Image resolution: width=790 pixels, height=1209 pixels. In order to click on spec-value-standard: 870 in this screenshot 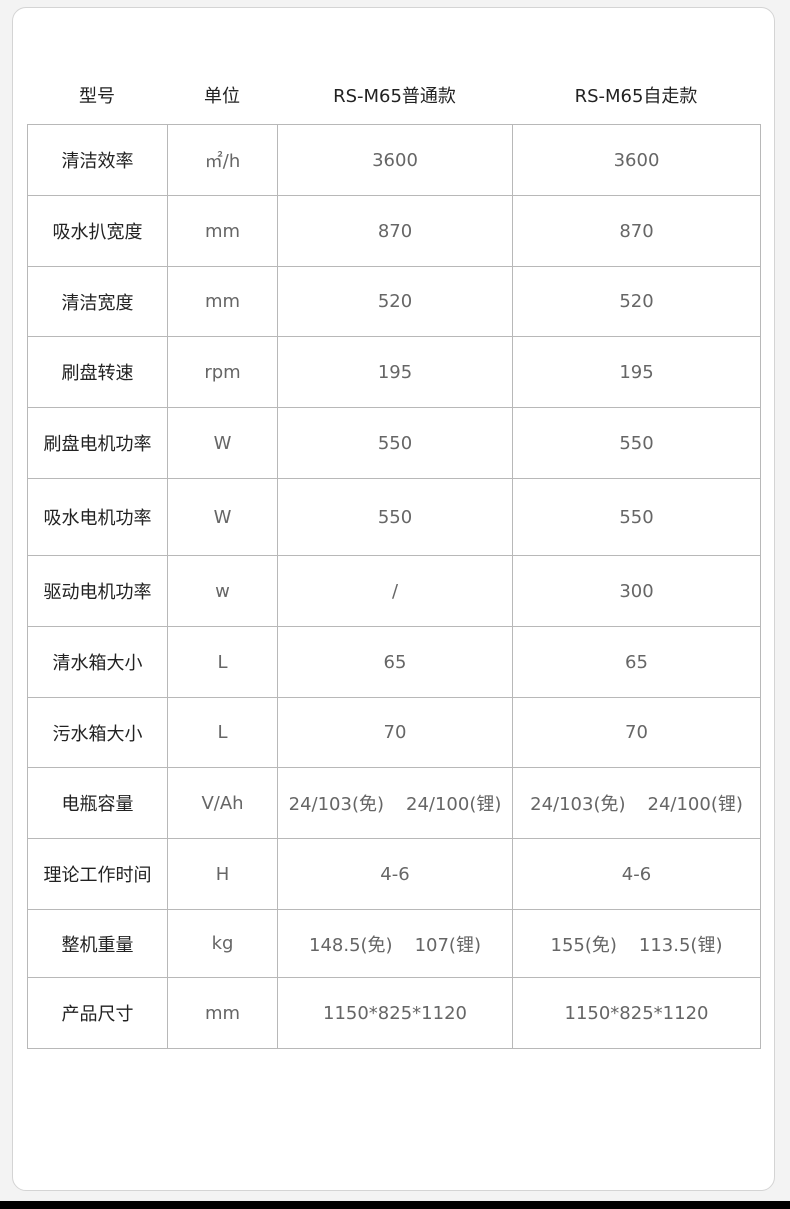, I will do `click(395, 231)`.